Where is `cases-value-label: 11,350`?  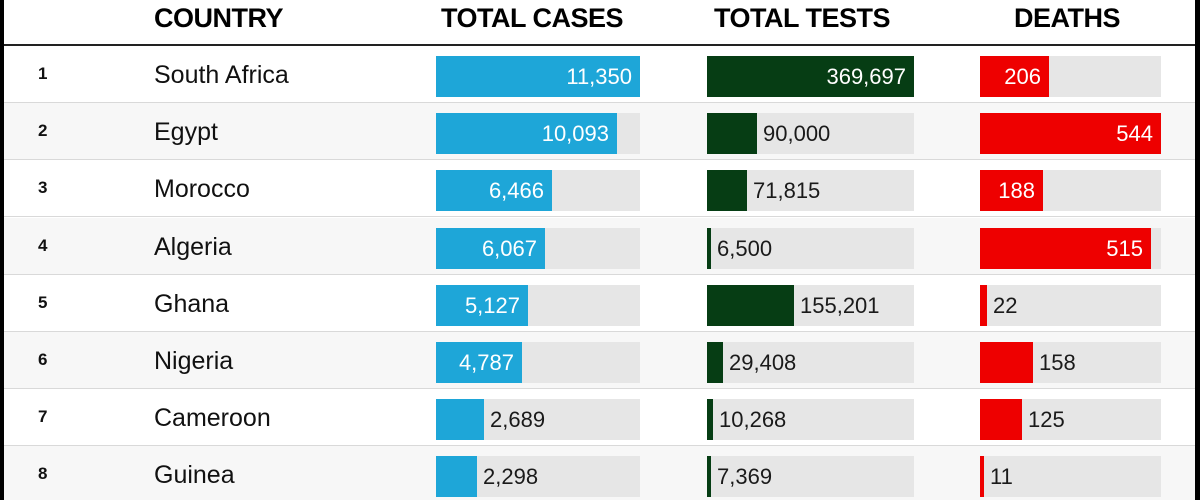
cases-value-label: 11,350 is located at coordinates (599, 76).